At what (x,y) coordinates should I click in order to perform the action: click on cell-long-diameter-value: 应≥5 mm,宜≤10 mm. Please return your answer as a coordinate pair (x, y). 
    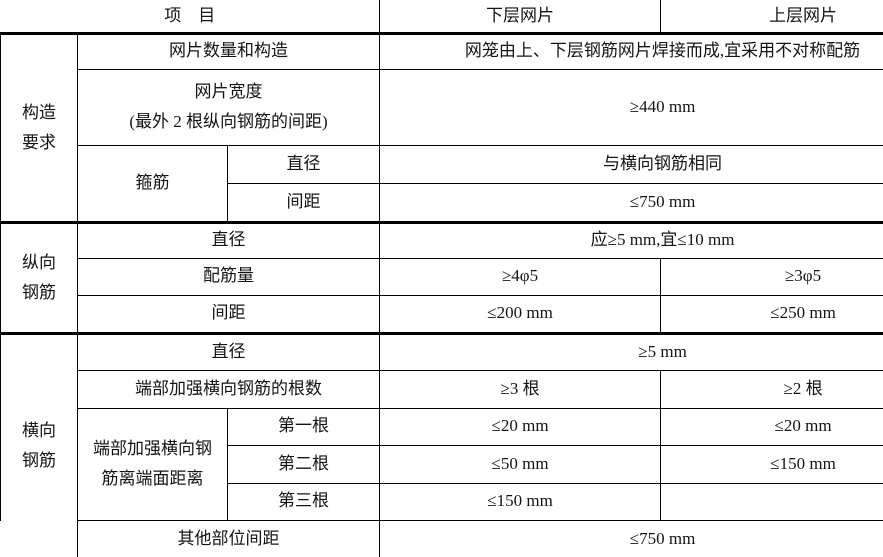
    Looking at the image, I should click on (631, 240).